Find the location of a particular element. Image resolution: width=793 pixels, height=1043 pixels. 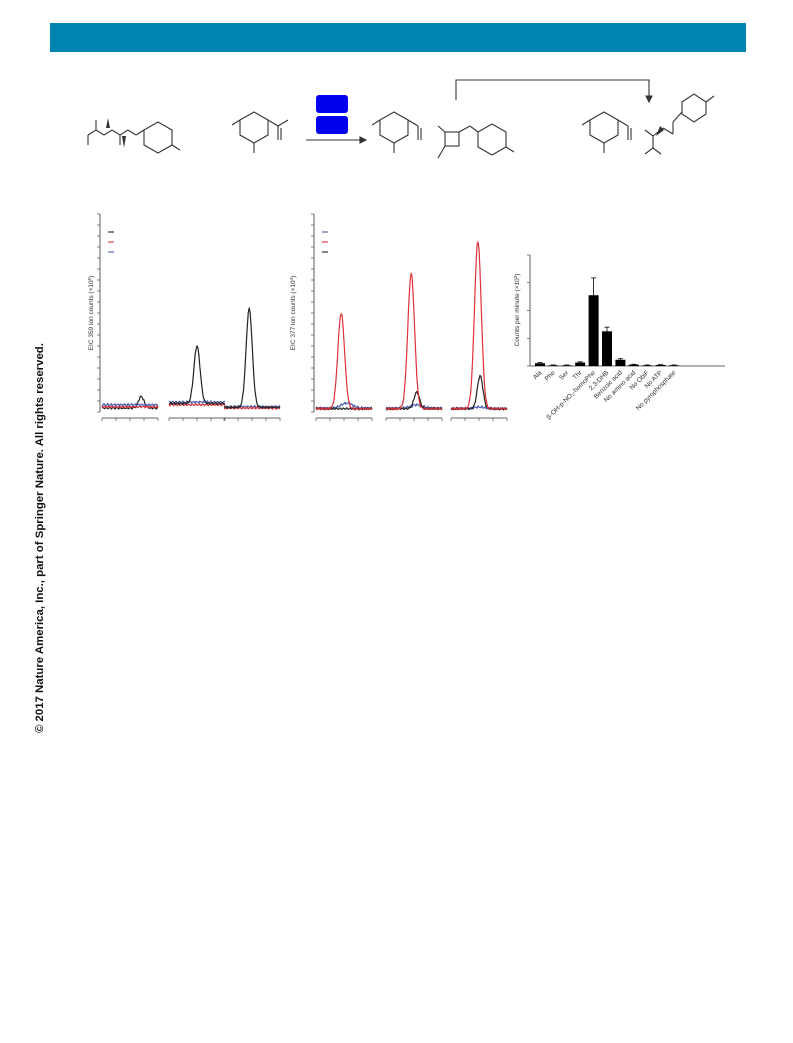

eic359-chart: EIC 359 ion counts (×105) is located at coordinates (184, 317).